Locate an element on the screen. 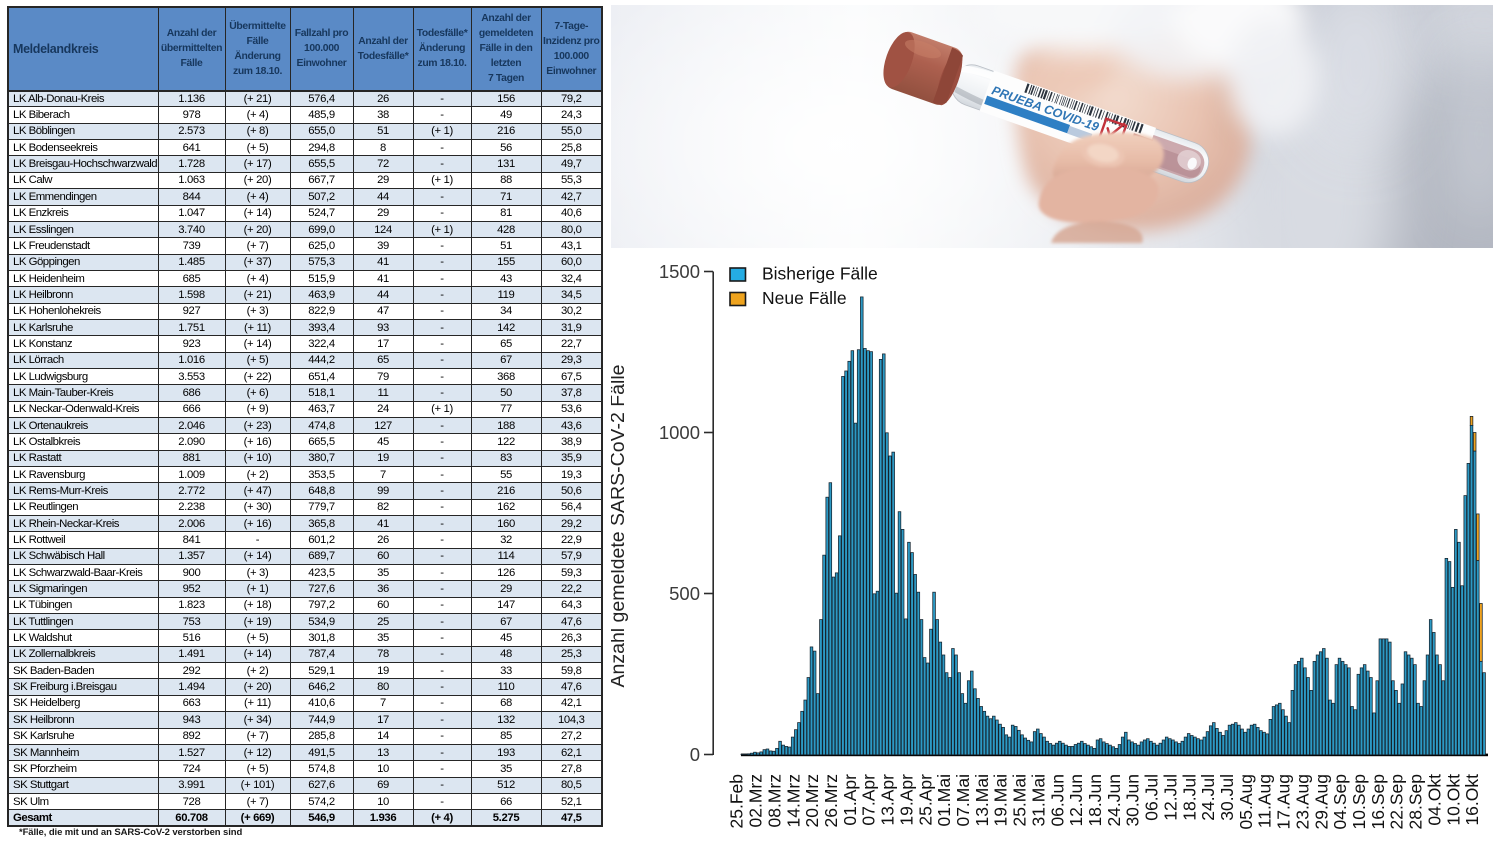 The image size is (1500, 844). svg-text: 0 is located at coordinates (695, 754).